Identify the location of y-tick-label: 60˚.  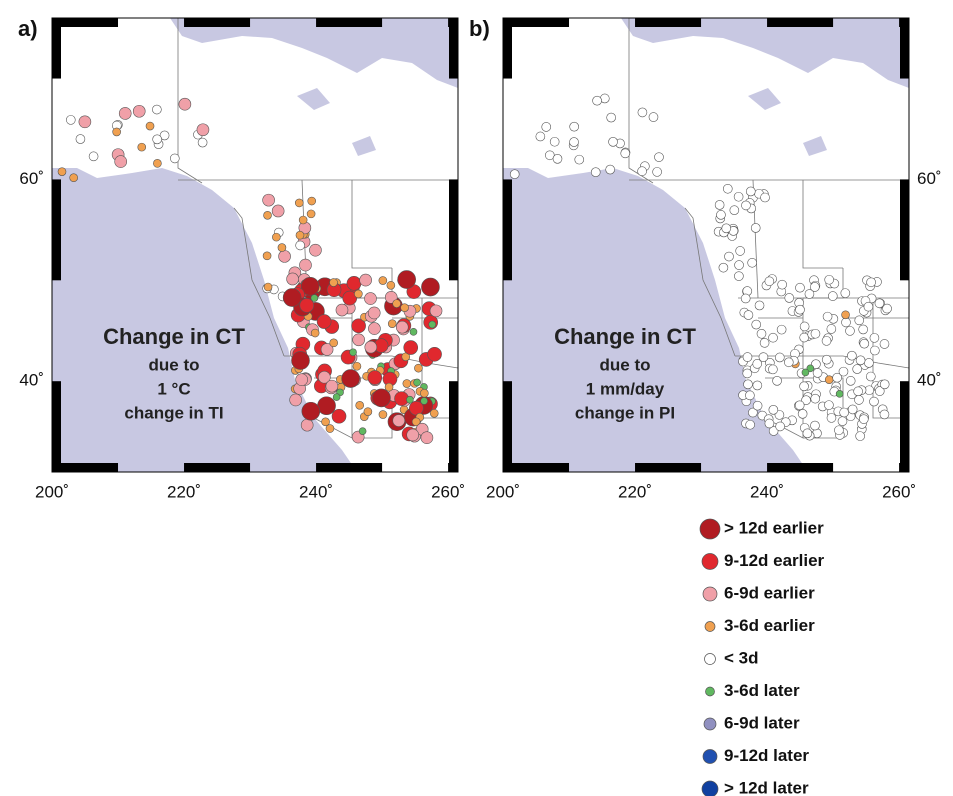
(929, 178).